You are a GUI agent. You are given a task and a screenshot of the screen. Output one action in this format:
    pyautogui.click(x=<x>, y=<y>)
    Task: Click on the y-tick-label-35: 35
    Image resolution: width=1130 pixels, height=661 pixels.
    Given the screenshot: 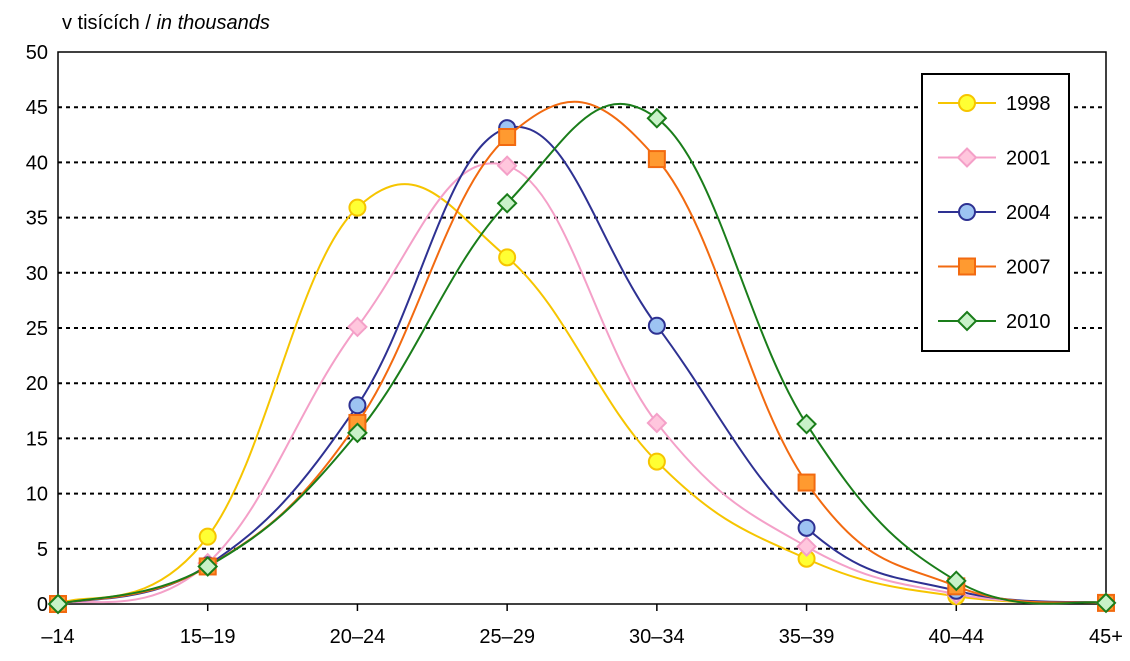 What is the action you would take?
    pyautogui.click(x=37, y=219)
    